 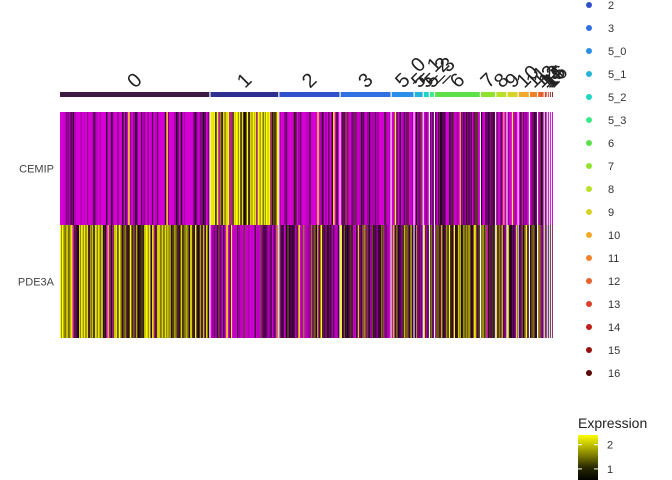 I want to click on legend-label-14: 14, so click(x=614, y=328).